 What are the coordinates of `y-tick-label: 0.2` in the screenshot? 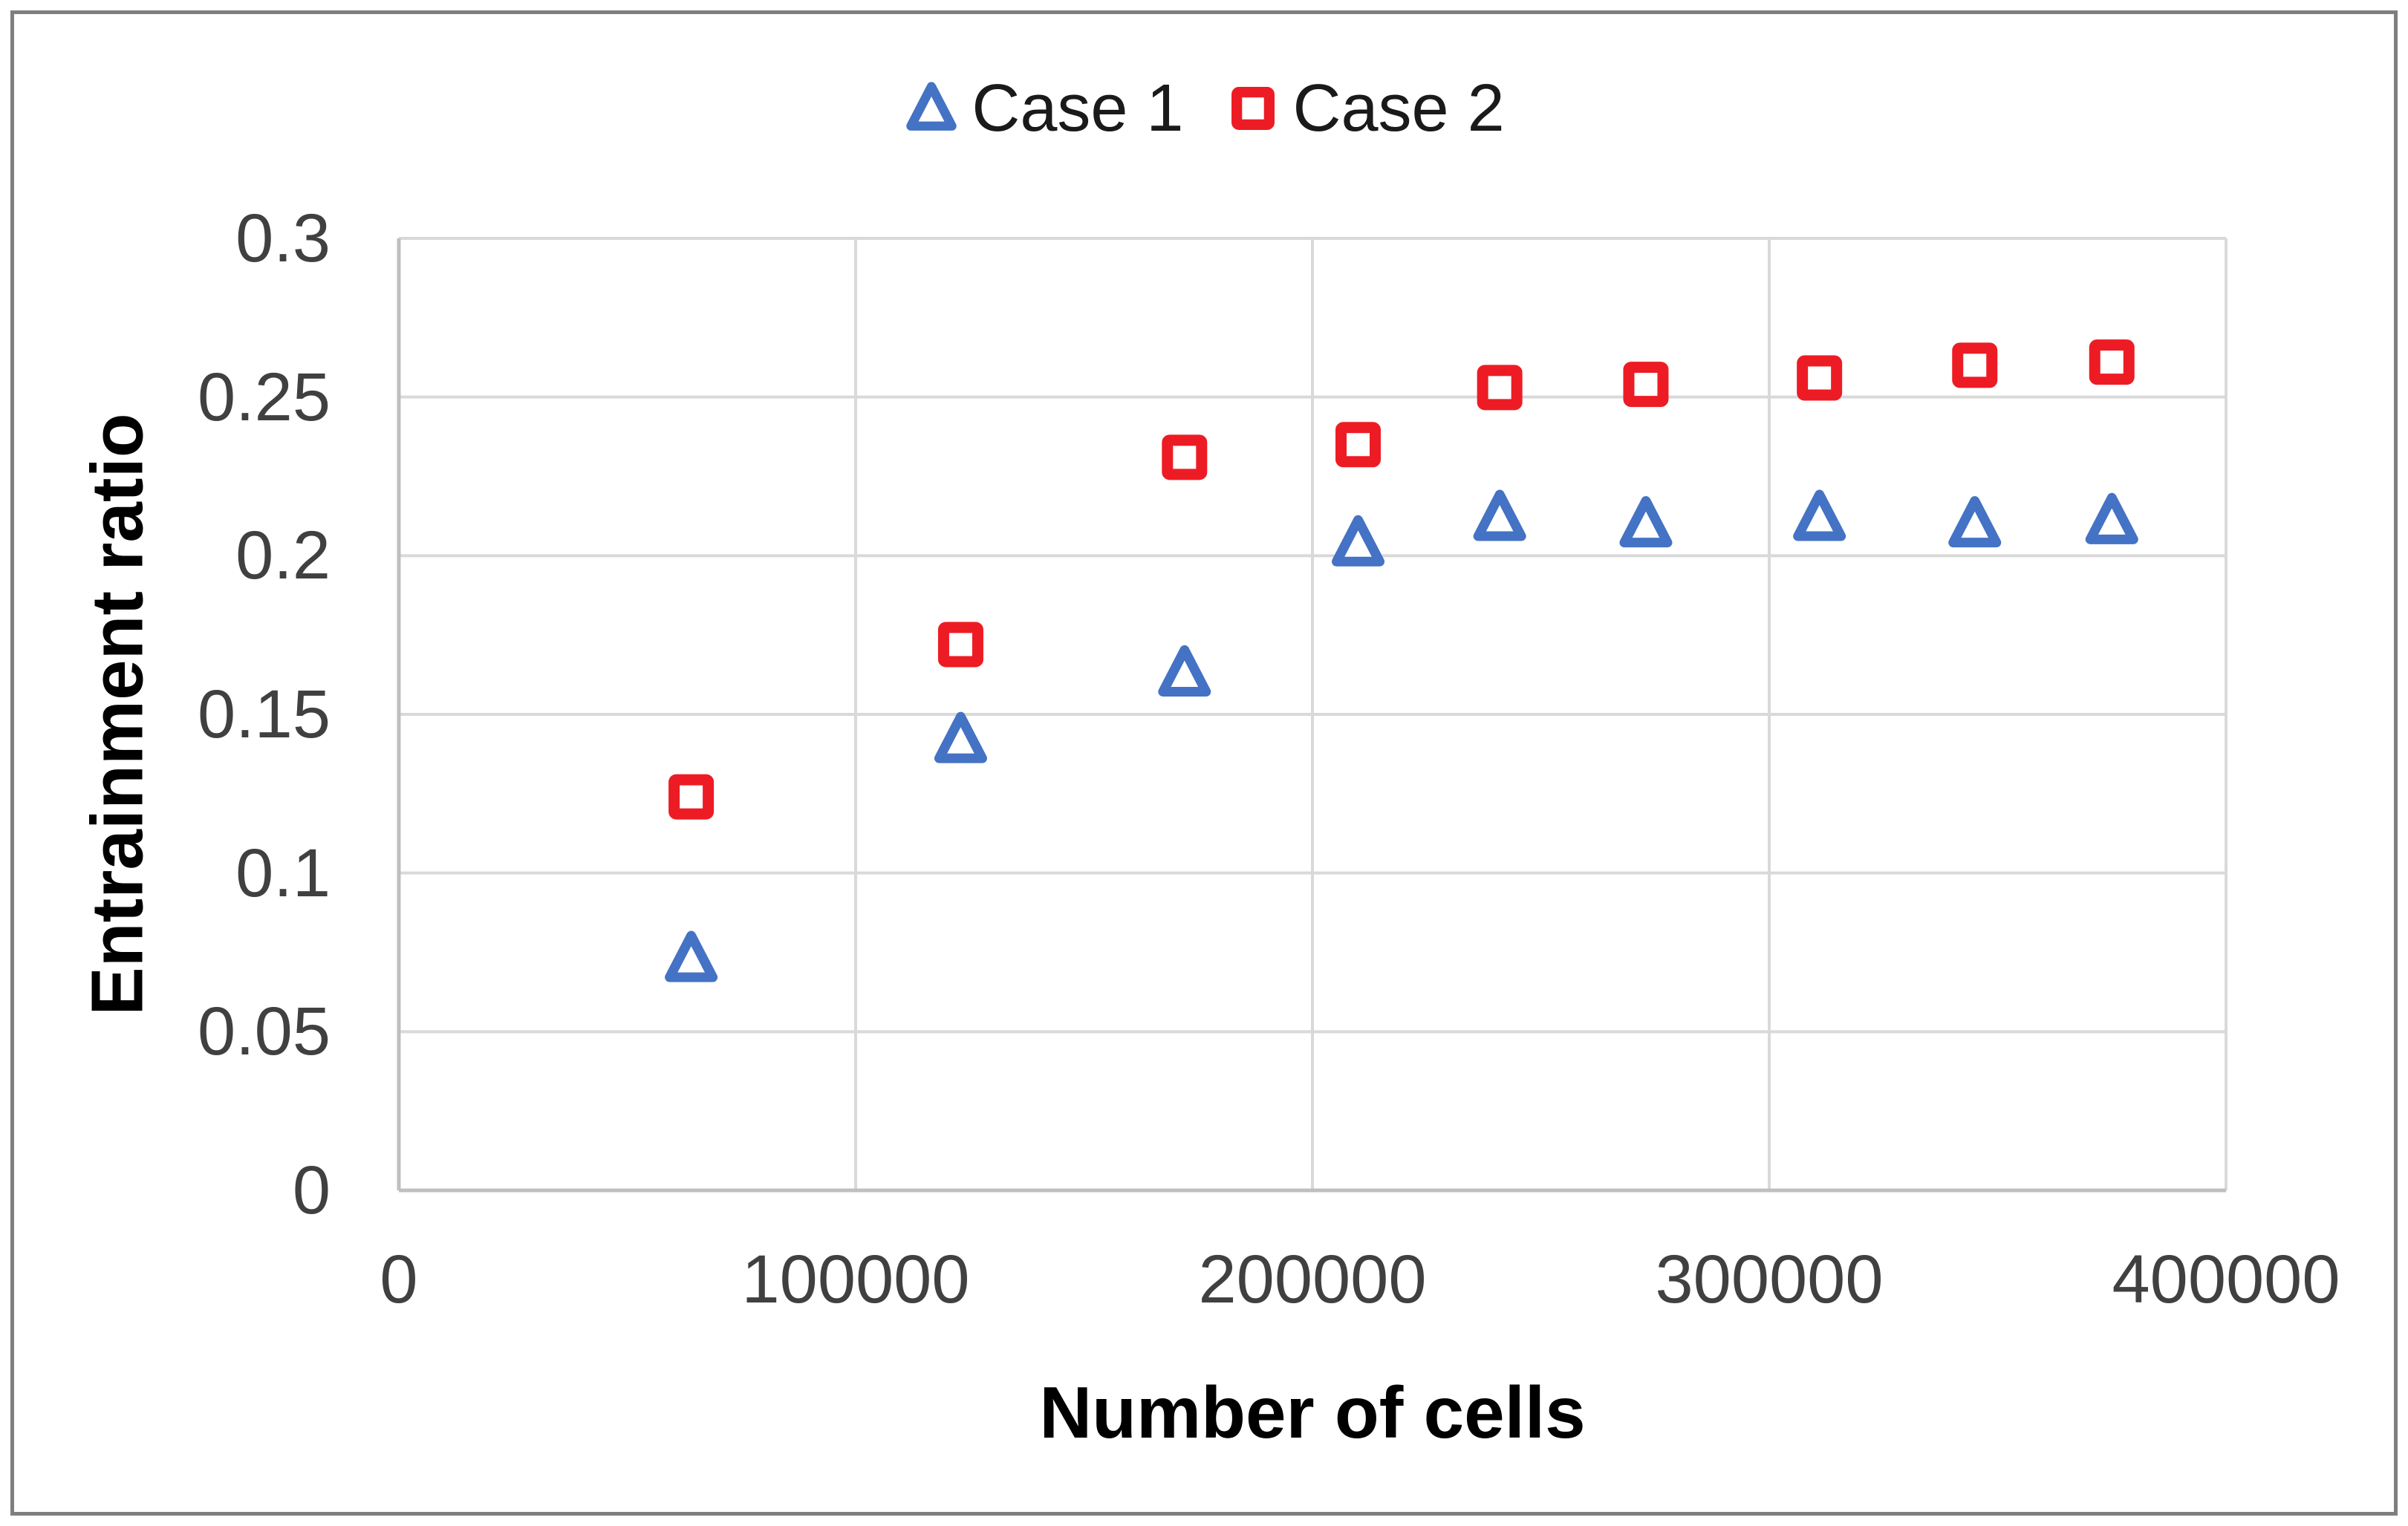 It's located at (283, 556).